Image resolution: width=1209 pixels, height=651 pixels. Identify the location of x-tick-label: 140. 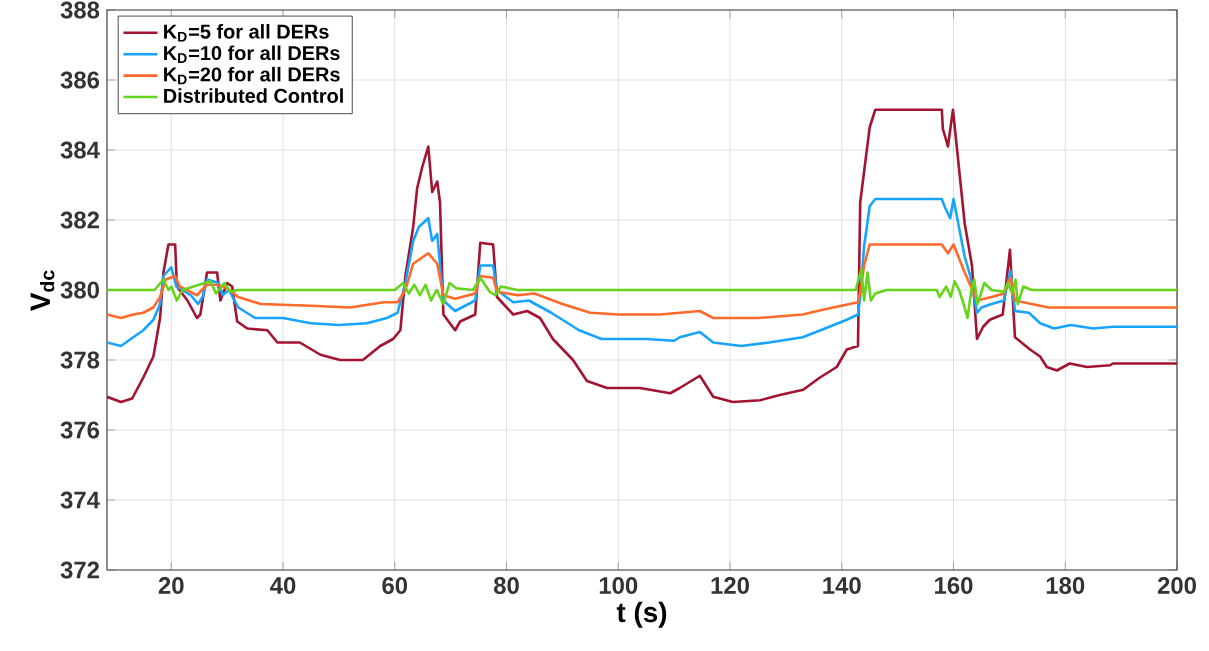
(842, 585).